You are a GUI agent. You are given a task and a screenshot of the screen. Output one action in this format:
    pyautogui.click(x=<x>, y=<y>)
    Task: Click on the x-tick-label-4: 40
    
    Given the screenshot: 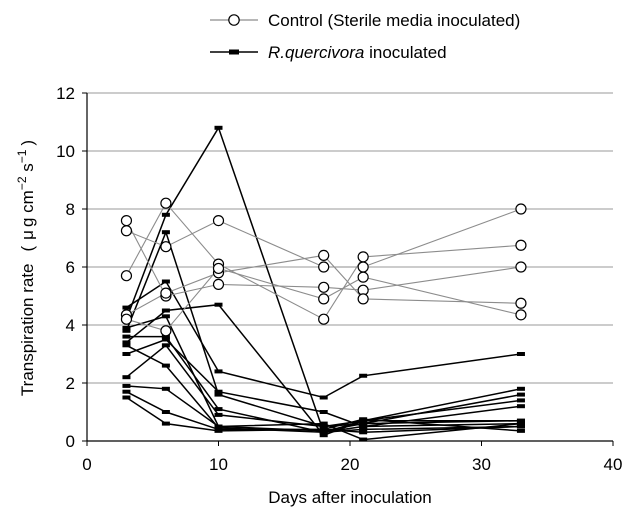 What is the action you would take?
    pyautogui.click(x=613, y=464)
    